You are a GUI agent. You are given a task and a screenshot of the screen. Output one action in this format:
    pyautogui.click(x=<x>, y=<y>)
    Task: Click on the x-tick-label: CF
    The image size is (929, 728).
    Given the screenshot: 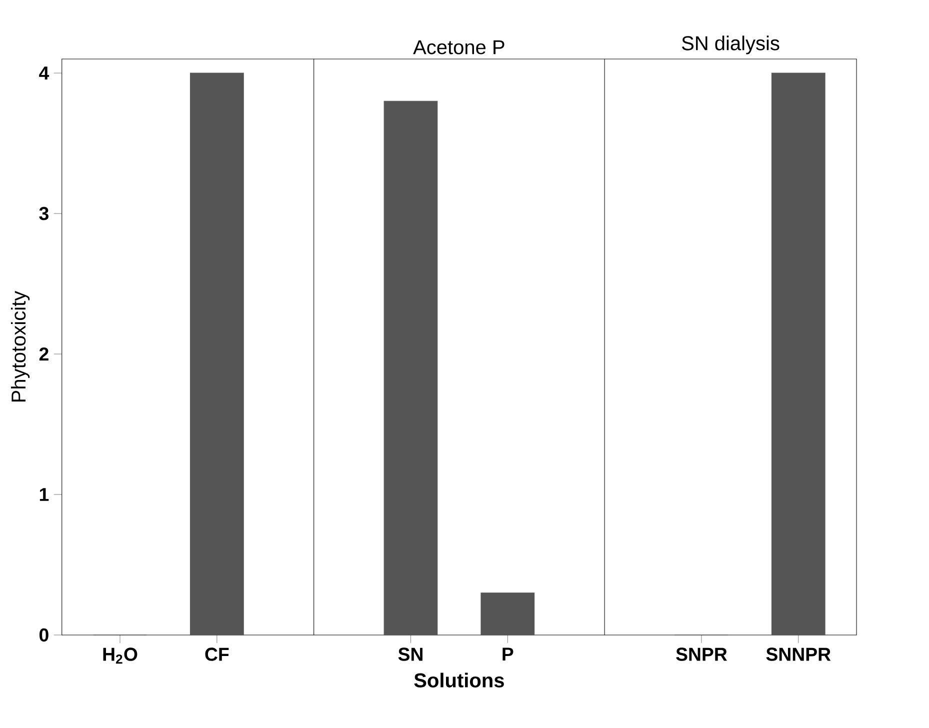 What is the action you would take?
    pyautogui.click(x=217, y=654)
    